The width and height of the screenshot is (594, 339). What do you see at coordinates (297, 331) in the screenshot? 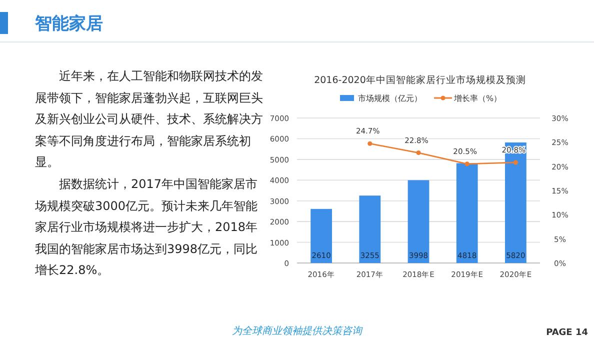
I see `text: 为全球商业领袖提供决策咨询` at bounding box center [297, 331].